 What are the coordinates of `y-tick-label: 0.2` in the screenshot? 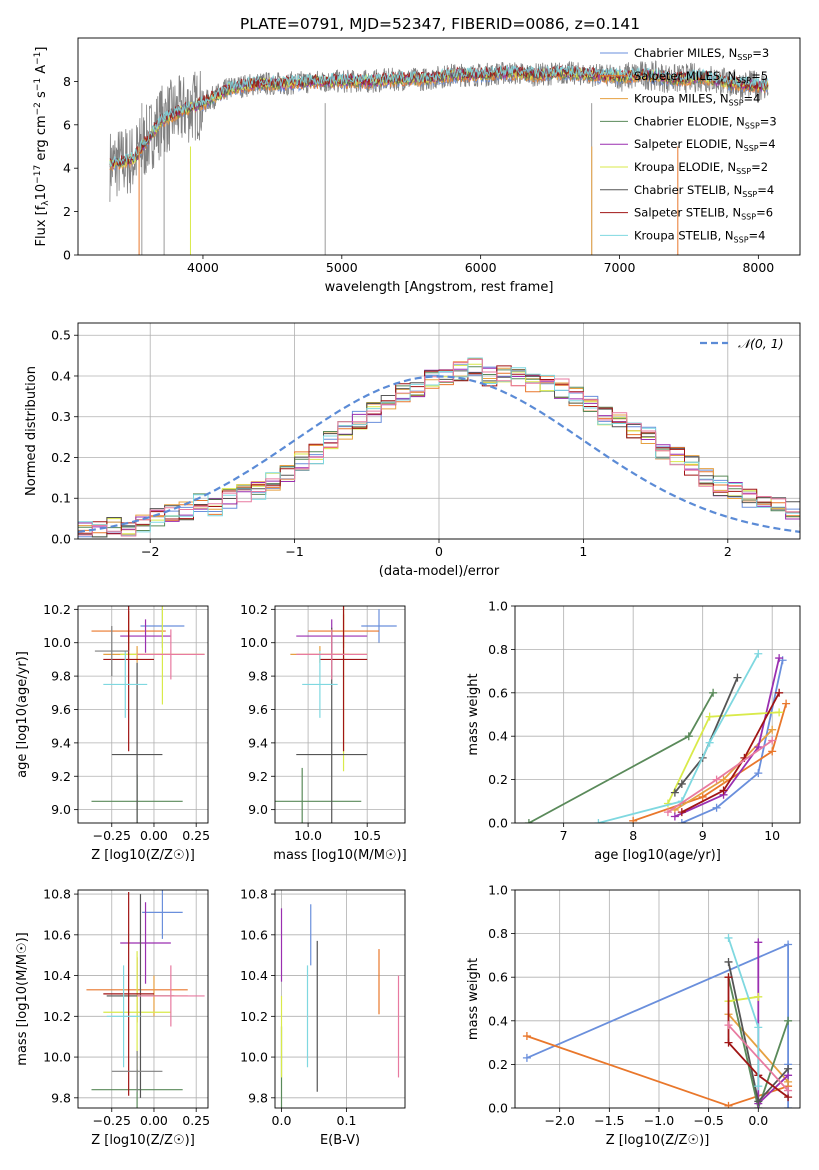 It's located at (498, 1064).